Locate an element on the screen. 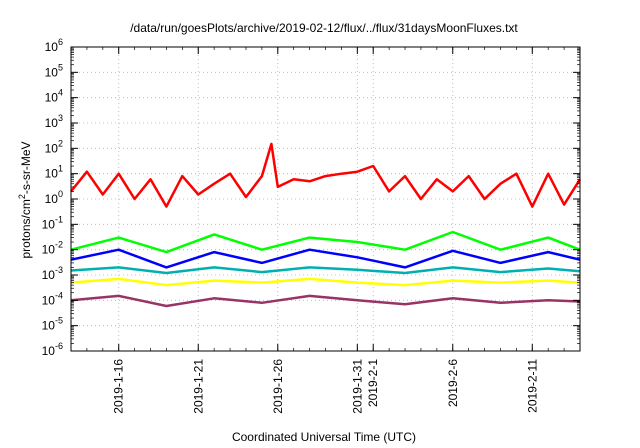  x-axis-label: Coordinated Universal Time (UTC) is located at coordinates (324, 437).